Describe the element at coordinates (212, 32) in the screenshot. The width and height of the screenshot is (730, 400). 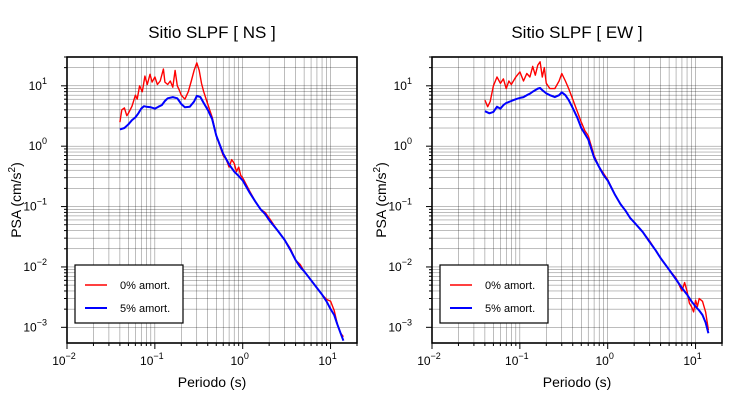
I see `chart-title: Sitio SLPF [ NS ]` at that location.